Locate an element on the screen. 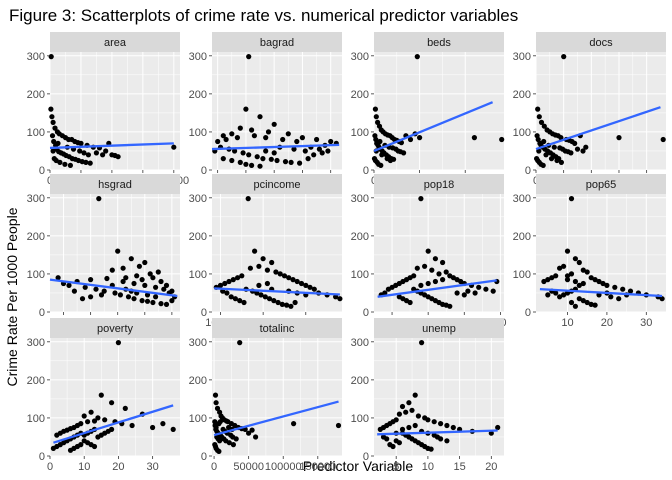 The height and width of the screenshot is (480, 672). strip-label: bagrad is located at coordinates (277, 43).